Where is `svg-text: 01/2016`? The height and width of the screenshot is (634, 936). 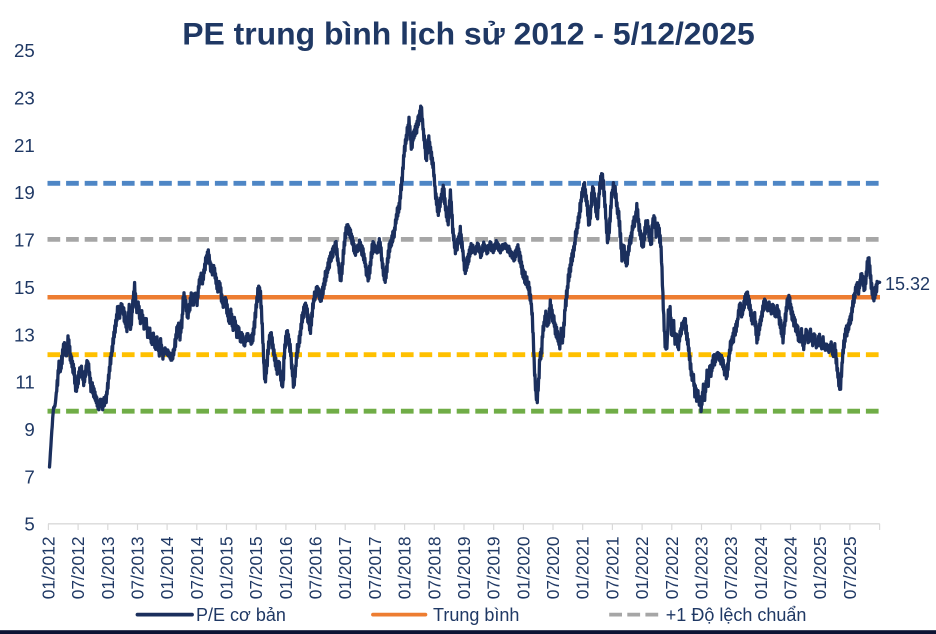
svg-text: 01/2016 is located at coordinates (286, 567).